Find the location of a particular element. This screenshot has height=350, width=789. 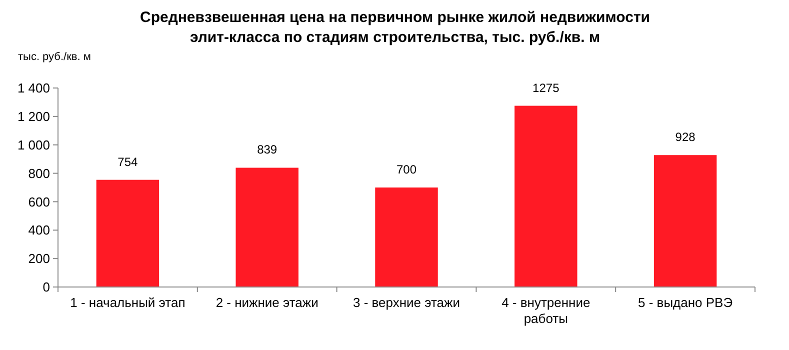

y-tick-label: 600 is located at coordinates (39, 202).